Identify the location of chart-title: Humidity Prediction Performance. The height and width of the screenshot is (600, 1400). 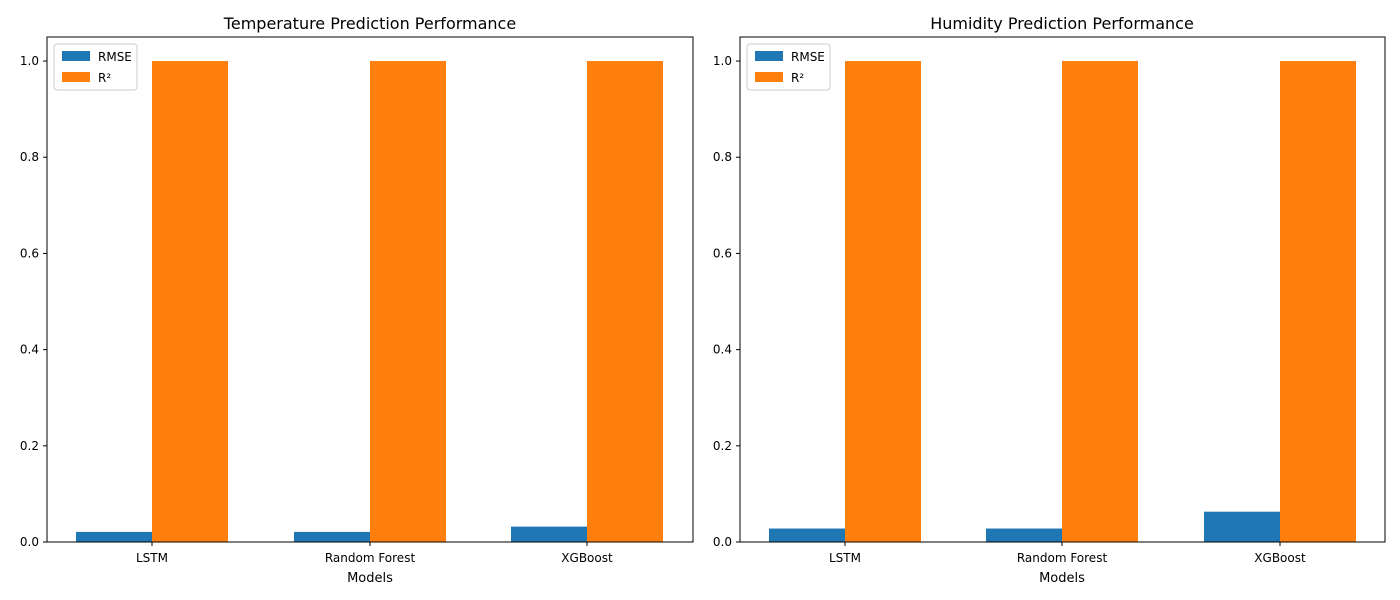
(1062, 23).